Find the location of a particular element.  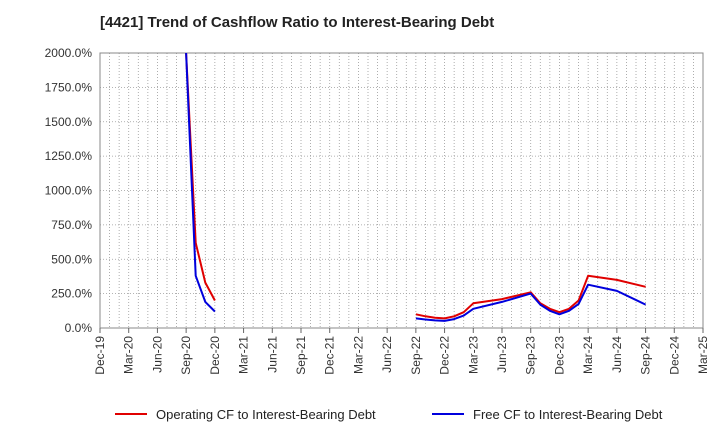

y-tick-label: 0.0% is located at coordinates (79, 328).